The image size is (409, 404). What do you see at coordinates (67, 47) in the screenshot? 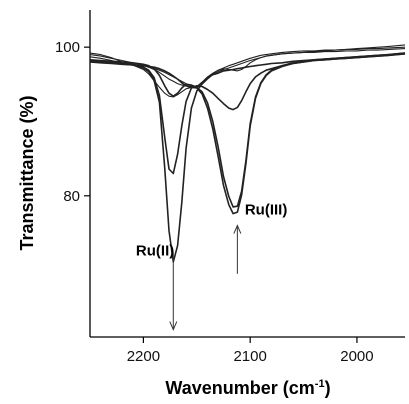
I see `y-tick-label: 100` at bounding box center [67, 47].